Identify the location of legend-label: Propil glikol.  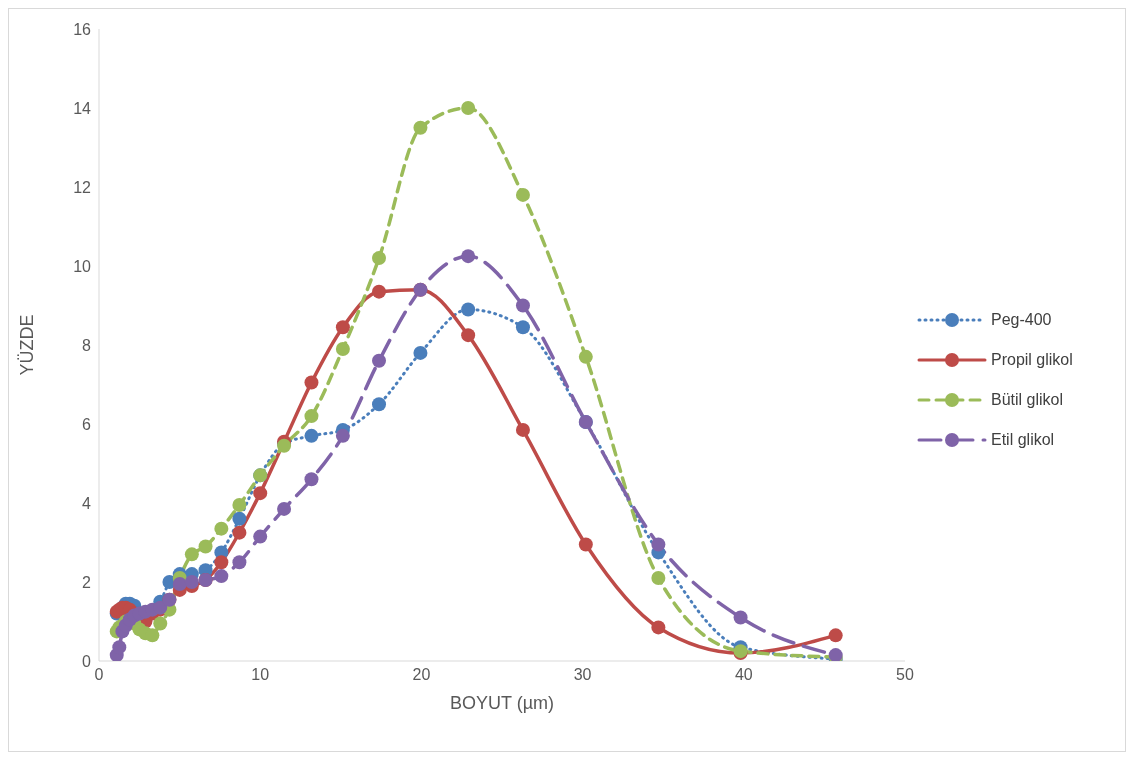
(1032, 360).